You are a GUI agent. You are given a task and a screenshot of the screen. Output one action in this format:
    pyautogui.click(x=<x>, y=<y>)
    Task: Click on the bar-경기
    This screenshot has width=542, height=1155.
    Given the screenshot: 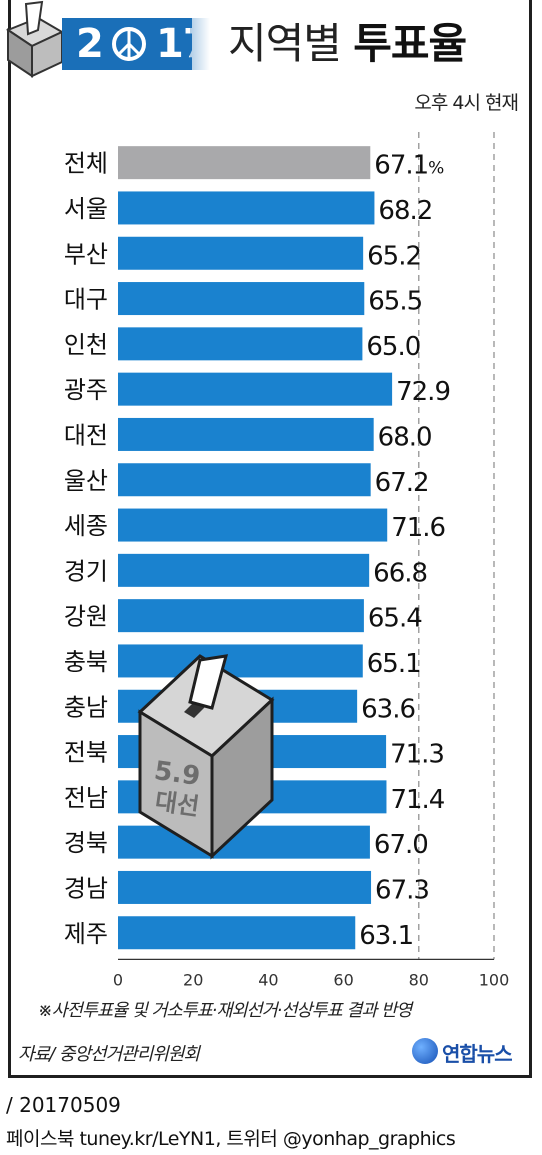 What is the action you would take?
    pyautogui.click(x=244, y=570)
    